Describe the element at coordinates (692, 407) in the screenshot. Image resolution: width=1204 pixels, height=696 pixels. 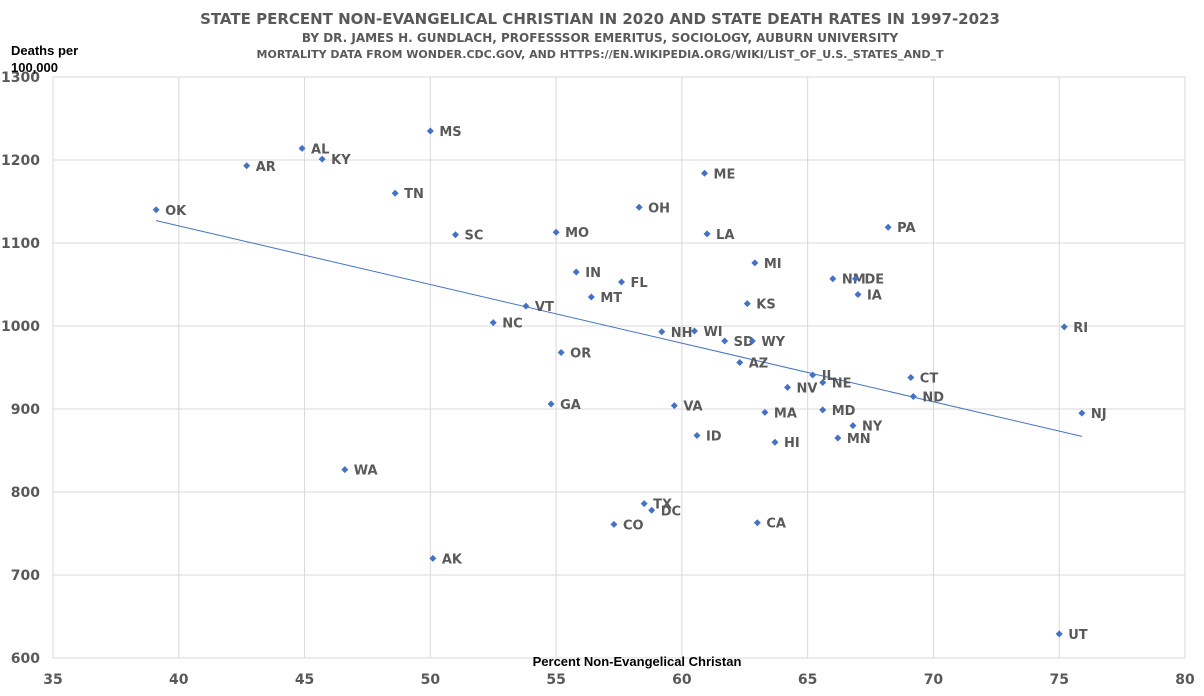
I see `point-label: VA` at that location.